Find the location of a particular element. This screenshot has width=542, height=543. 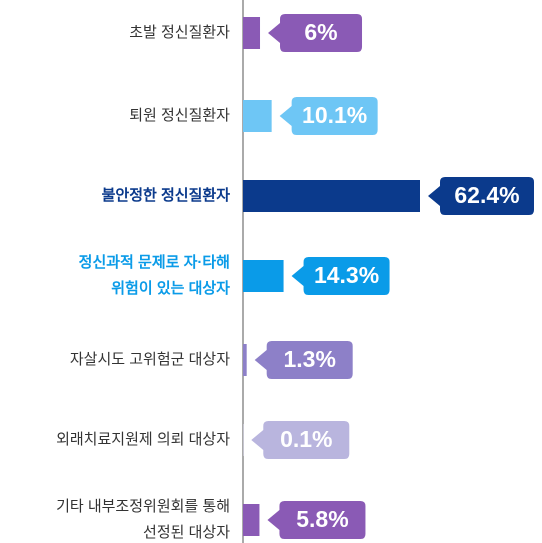

category-label: 자살시도 고위험군 대상자 is located at coordinates (150, 359).